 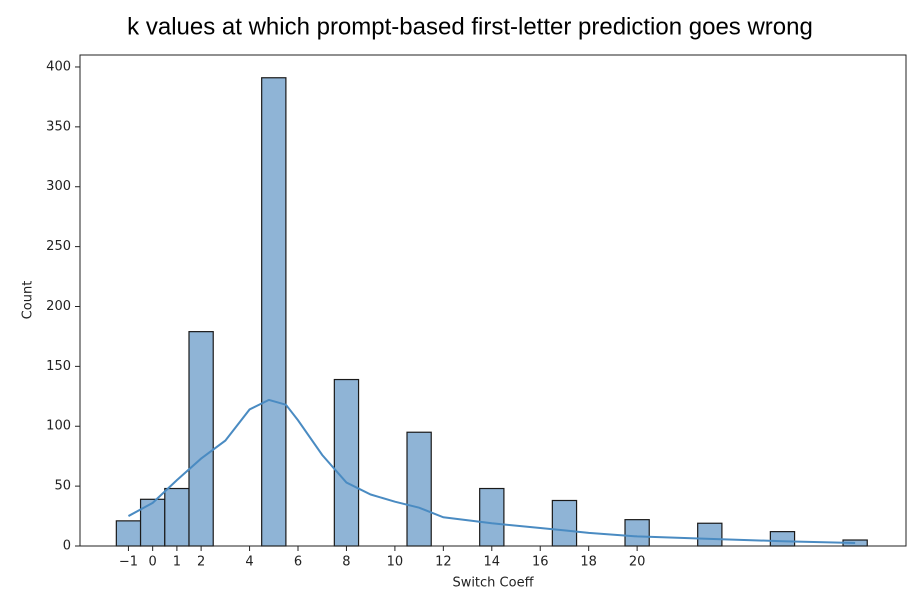 What do you see at coordinates (637, 562) in the screenshot?
I see `x-tick-label: 20` at bounding box center [637, 562].